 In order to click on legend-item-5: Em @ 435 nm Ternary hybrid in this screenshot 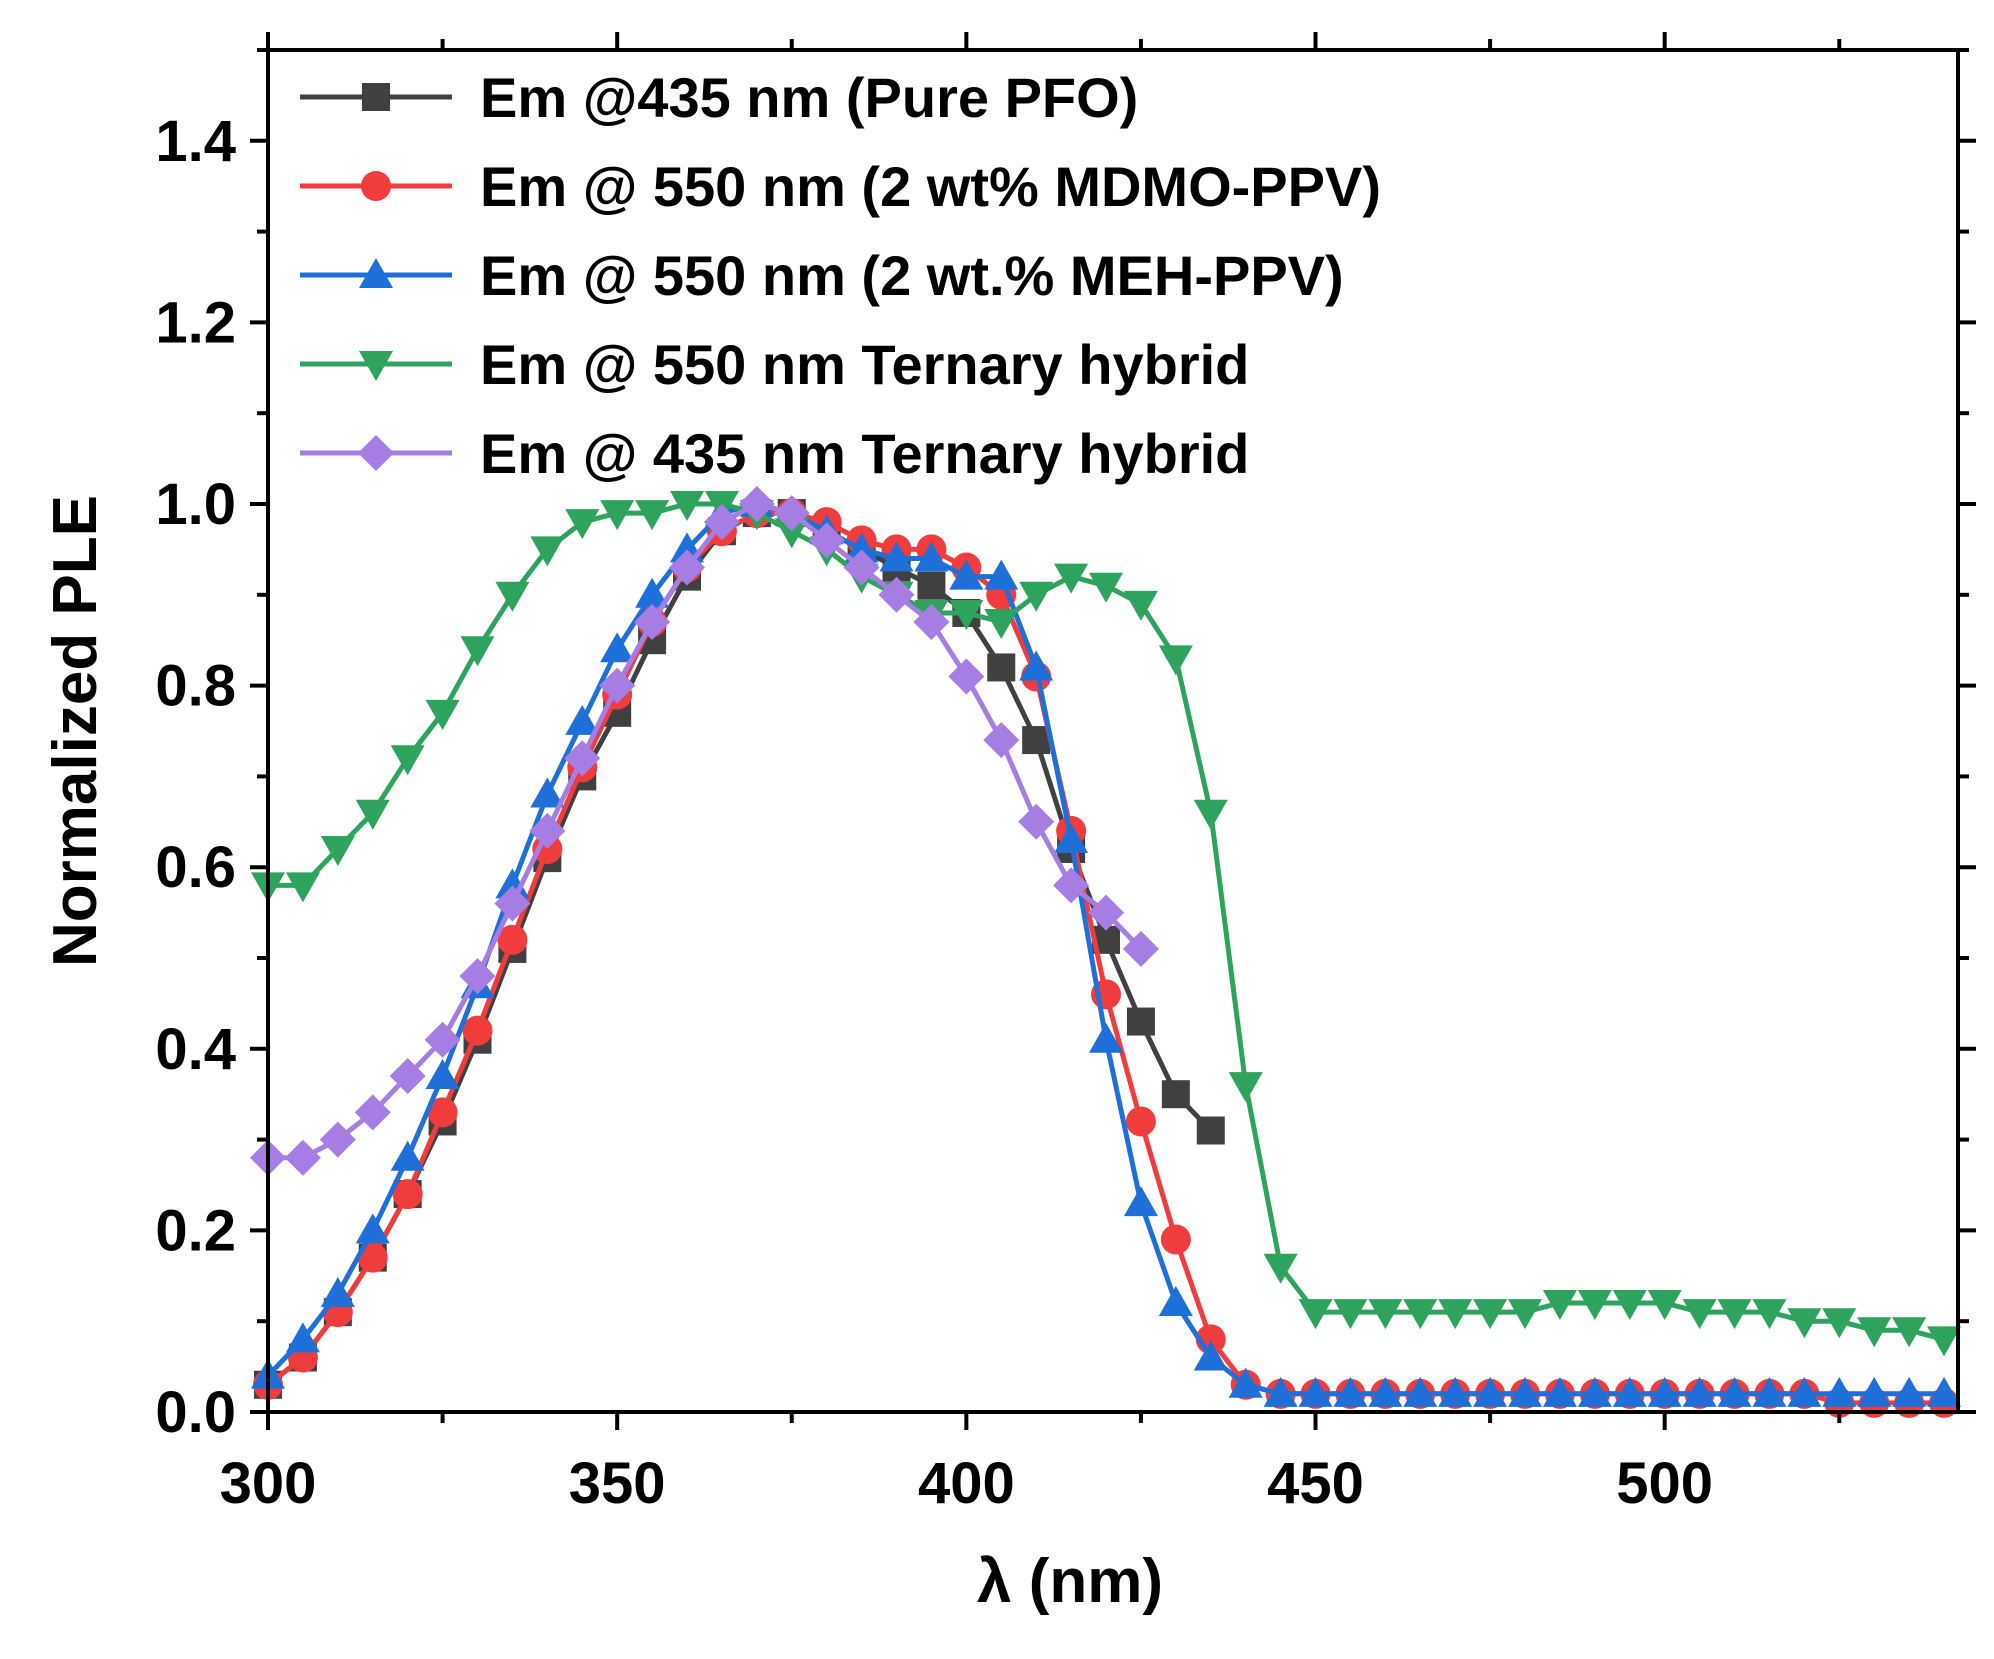, I will do `click(774, 453)`.